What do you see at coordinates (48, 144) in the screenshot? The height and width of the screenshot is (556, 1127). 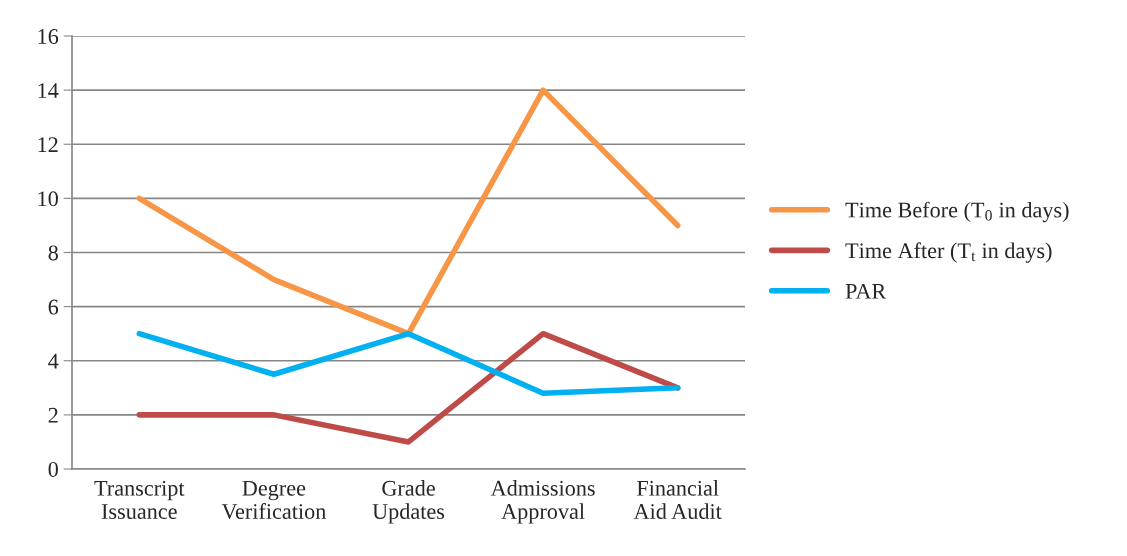 I see `y-tick-label: 12` at bounding box center [48, 144].